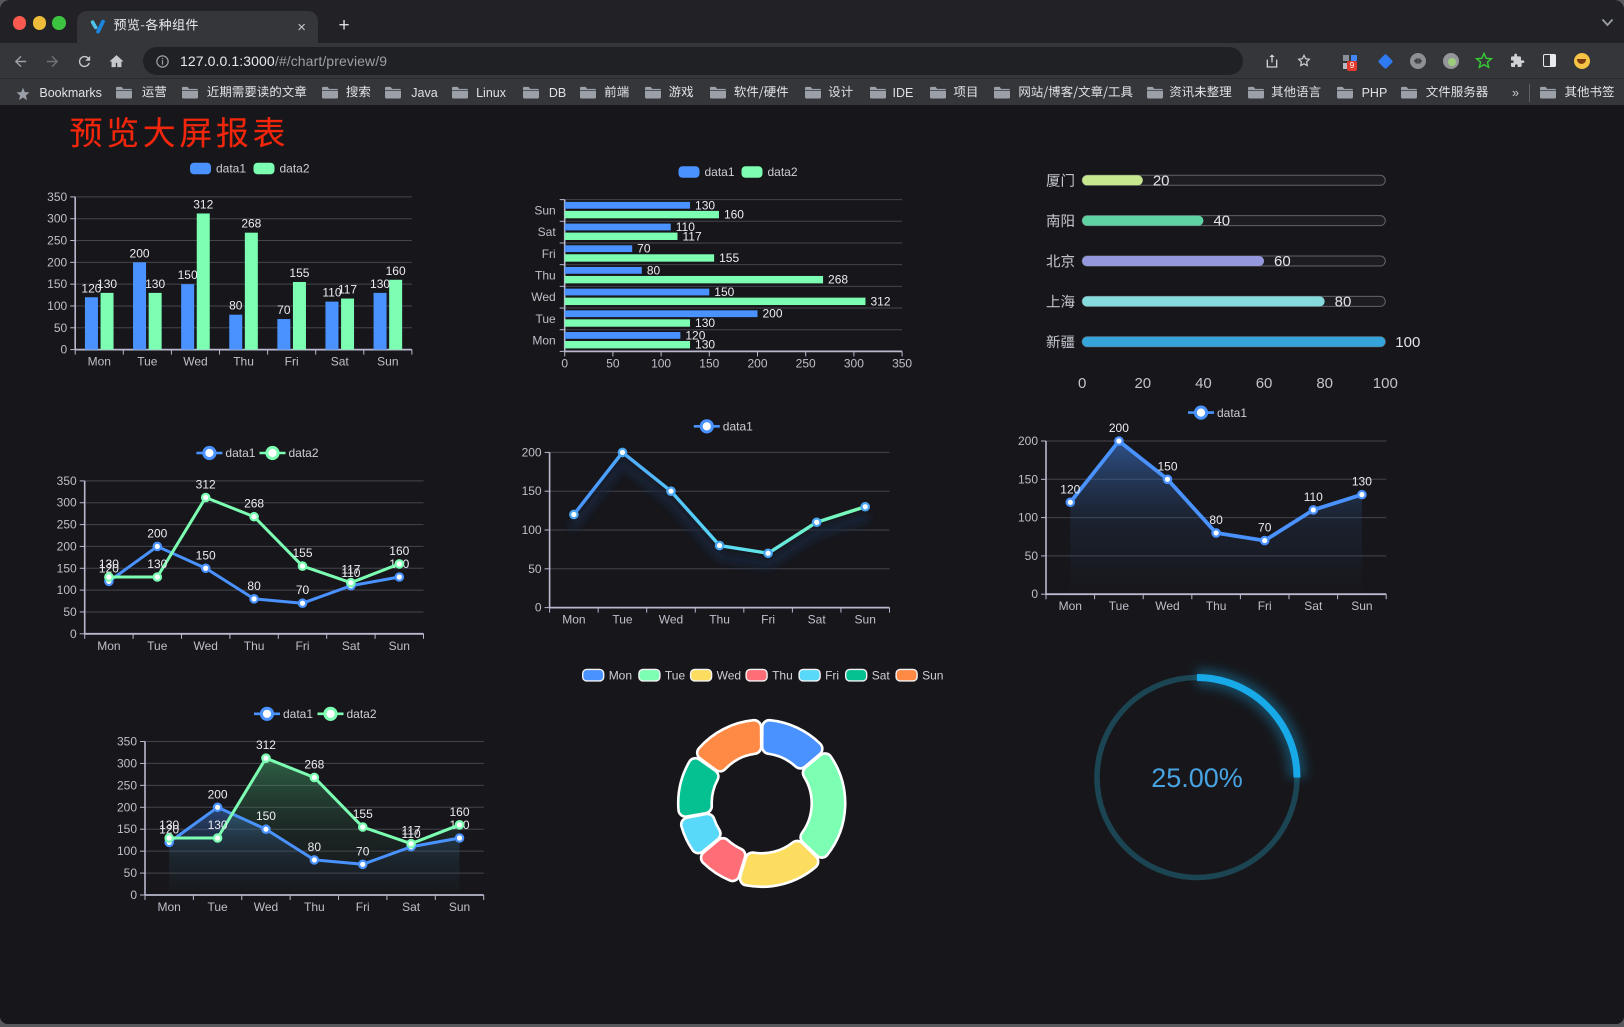 This screenshot has height=1027, width=1624. Describe the element at coordinates (880, 301) in the screenshot. I see `svg-text: 312` at that location.